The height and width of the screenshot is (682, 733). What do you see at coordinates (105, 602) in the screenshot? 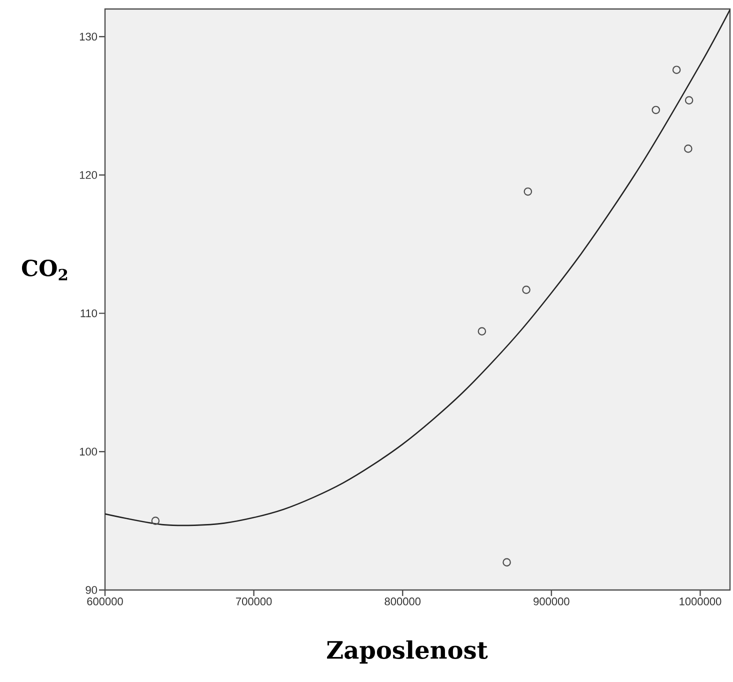
I see `x-tick-label: 600000` at bounding box center [105, 602].